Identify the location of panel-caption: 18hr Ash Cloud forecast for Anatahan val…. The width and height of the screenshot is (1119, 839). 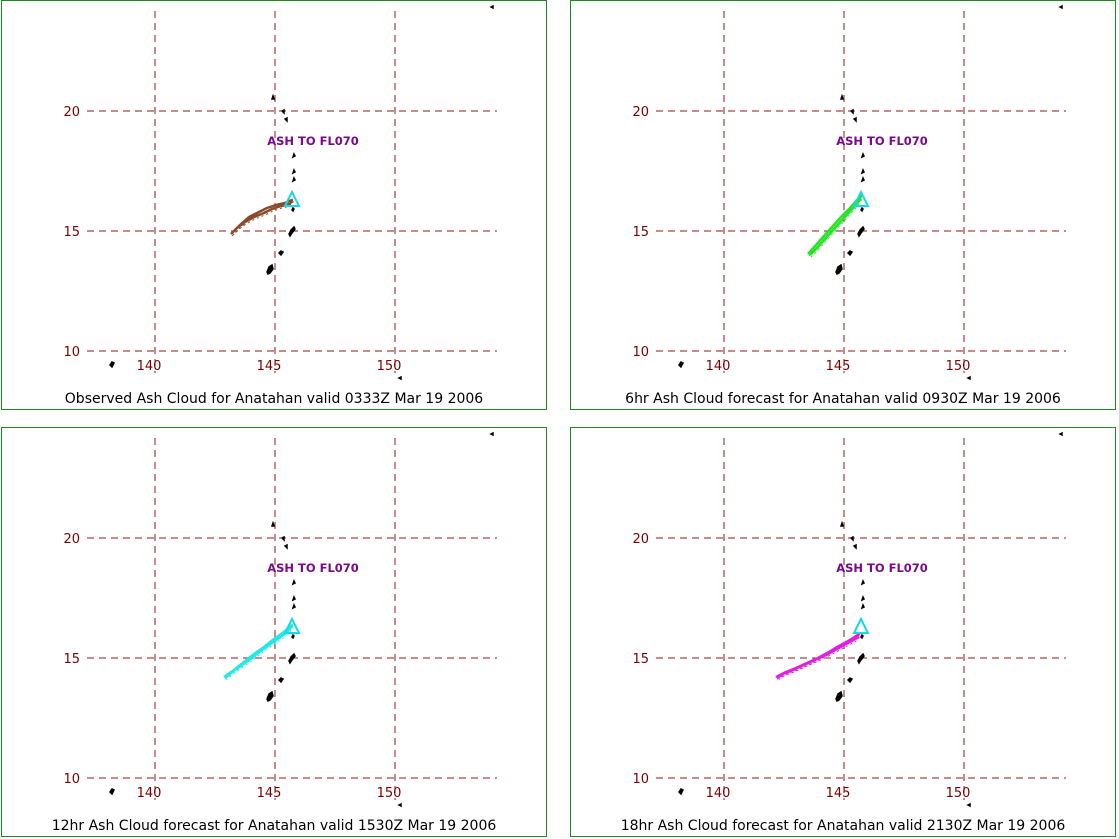
(843, 826).